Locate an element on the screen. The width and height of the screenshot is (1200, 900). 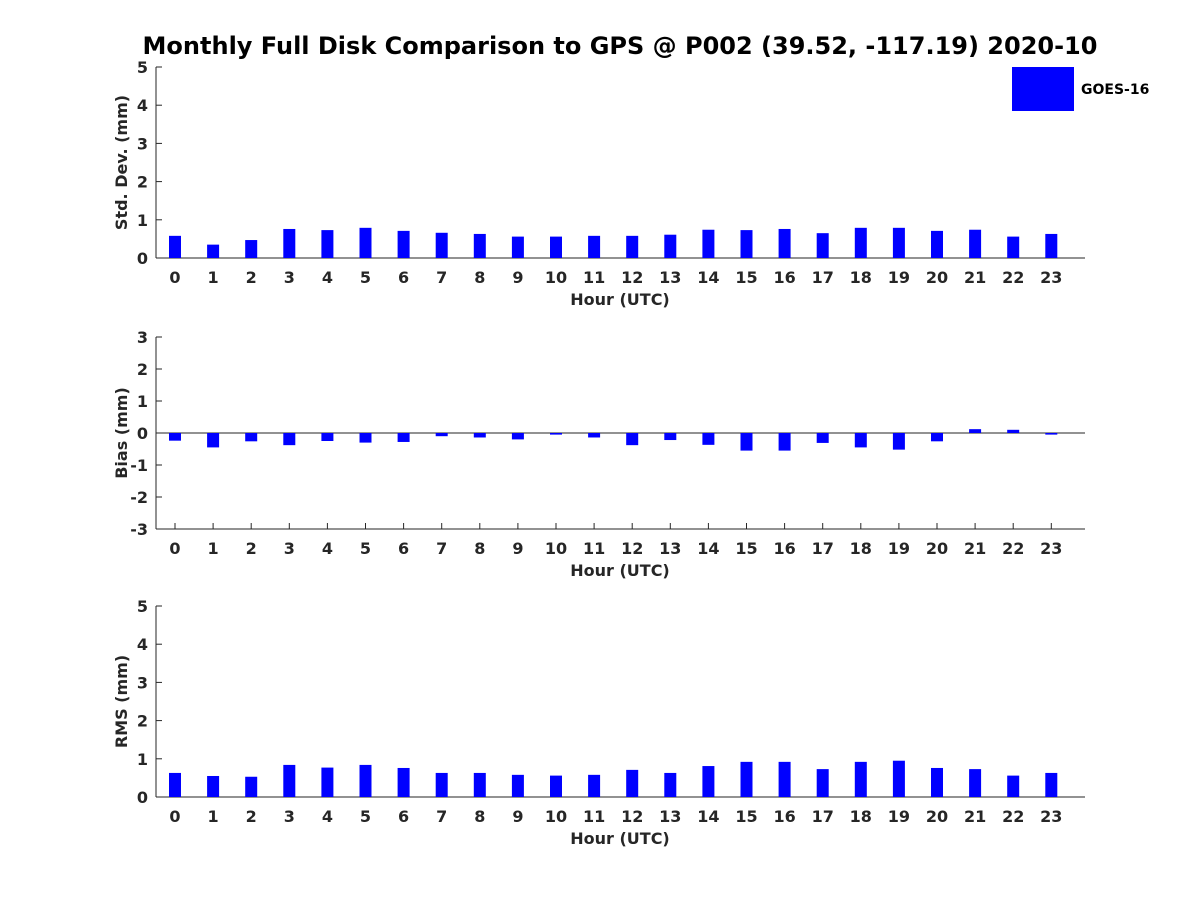
y-tick-label: -3 is located at coordinates (139, 529).